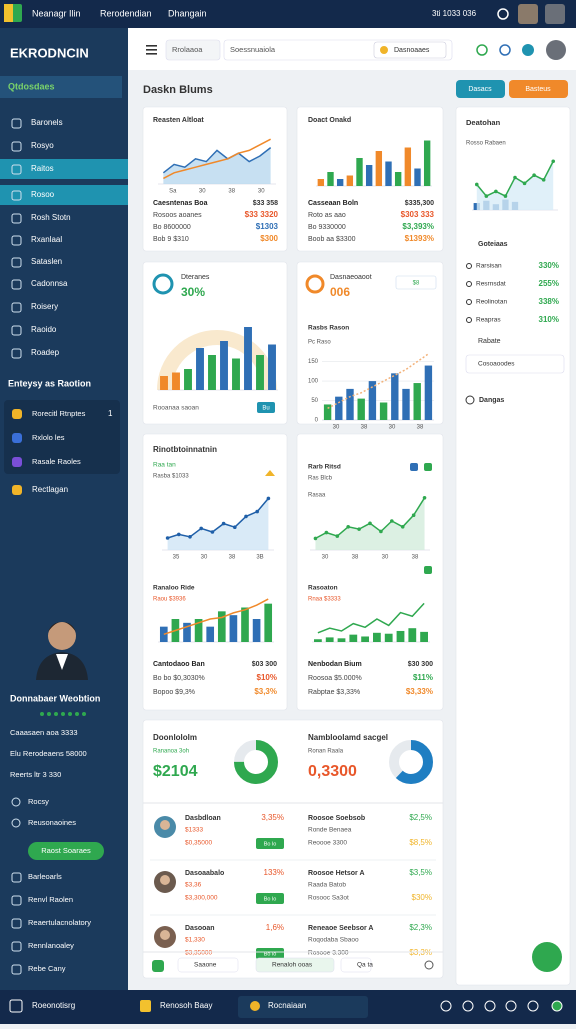 The image size is (576, 1029). Describe the element at coordinates (59, 413) in the screenshot. I see `group-item: Rorecitl Rtnptes` at that location.